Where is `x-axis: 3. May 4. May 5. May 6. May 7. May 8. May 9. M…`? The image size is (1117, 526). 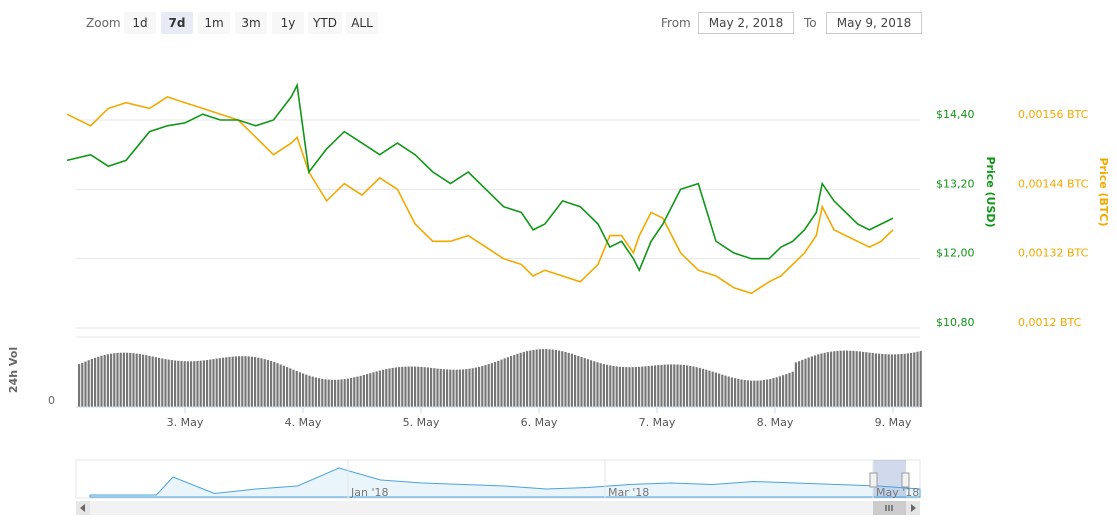
x-axis: 3. May 4. May 5. May 6. May 7. May 8. May 9. M… is located at coordinates (539, 418).